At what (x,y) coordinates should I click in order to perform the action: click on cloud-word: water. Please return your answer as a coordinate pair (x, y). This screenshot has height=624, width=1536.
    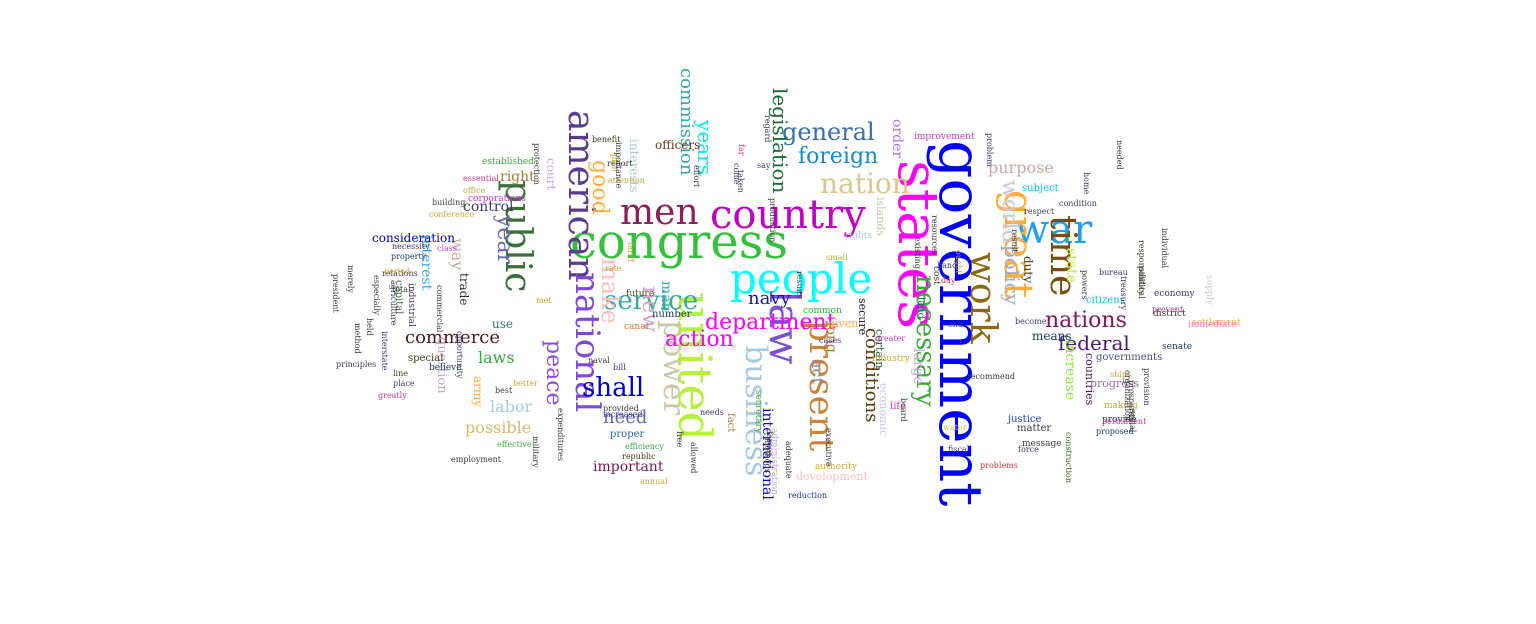
    Looking at the image, I should click on (955, 427).